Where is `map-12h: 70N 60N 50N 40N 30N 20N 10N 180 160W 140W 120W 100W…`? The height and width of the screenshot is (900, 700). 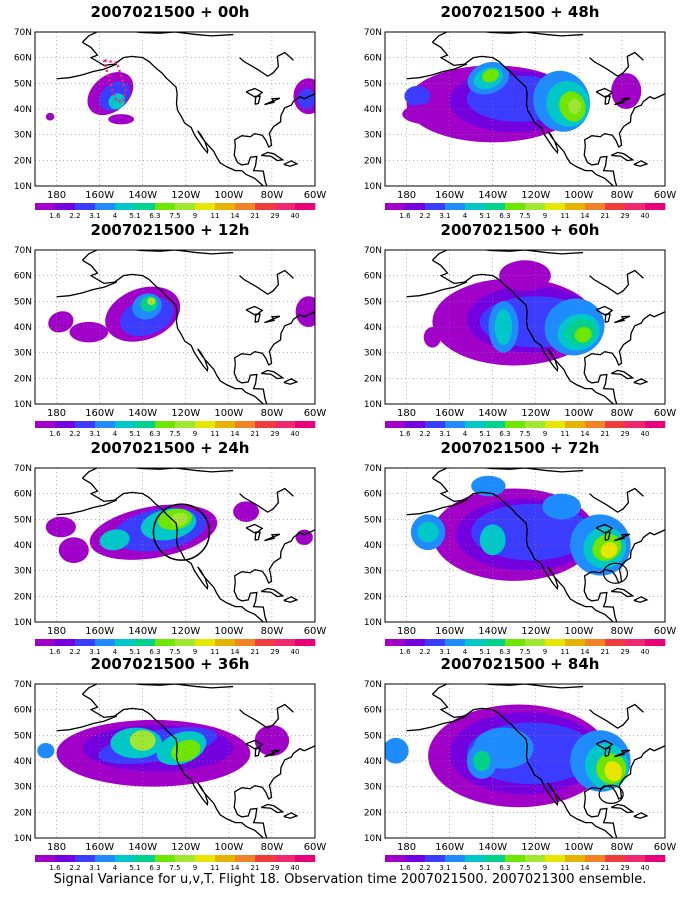 map-12h: 70N 60N 50N 40N 30N 20N 10N 180 160W 140W 120W 100W… is located at coordinates (170, 342).